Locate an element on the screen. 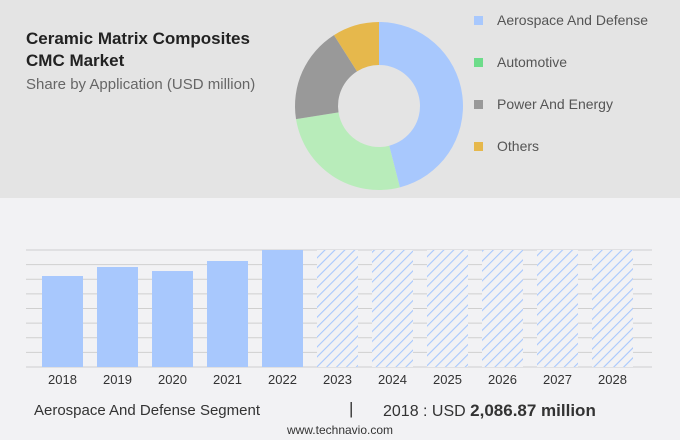 Image resolution: width=680 pixels, height=440 pixels. legend-label: Automotive is located at coordinates (532, 62).